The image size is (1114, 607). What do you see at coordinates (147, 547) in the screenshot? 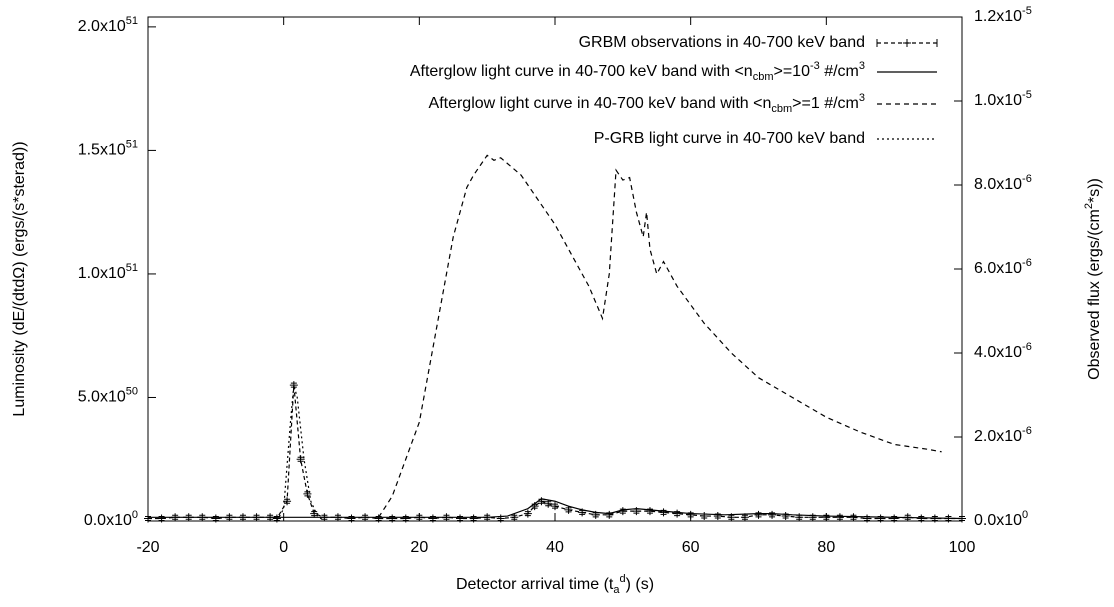
I see `x-tick-label: -20` at bounding box center [147, 547].